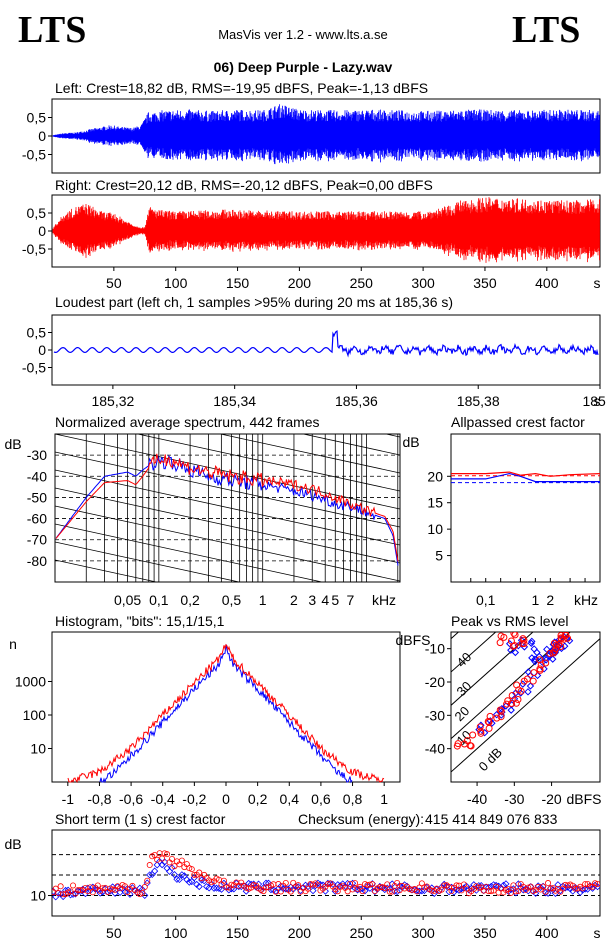 This screenshot has height=946, width=606. I want to click on spectrum-xtick-label: 0,05, so click(127, 600).